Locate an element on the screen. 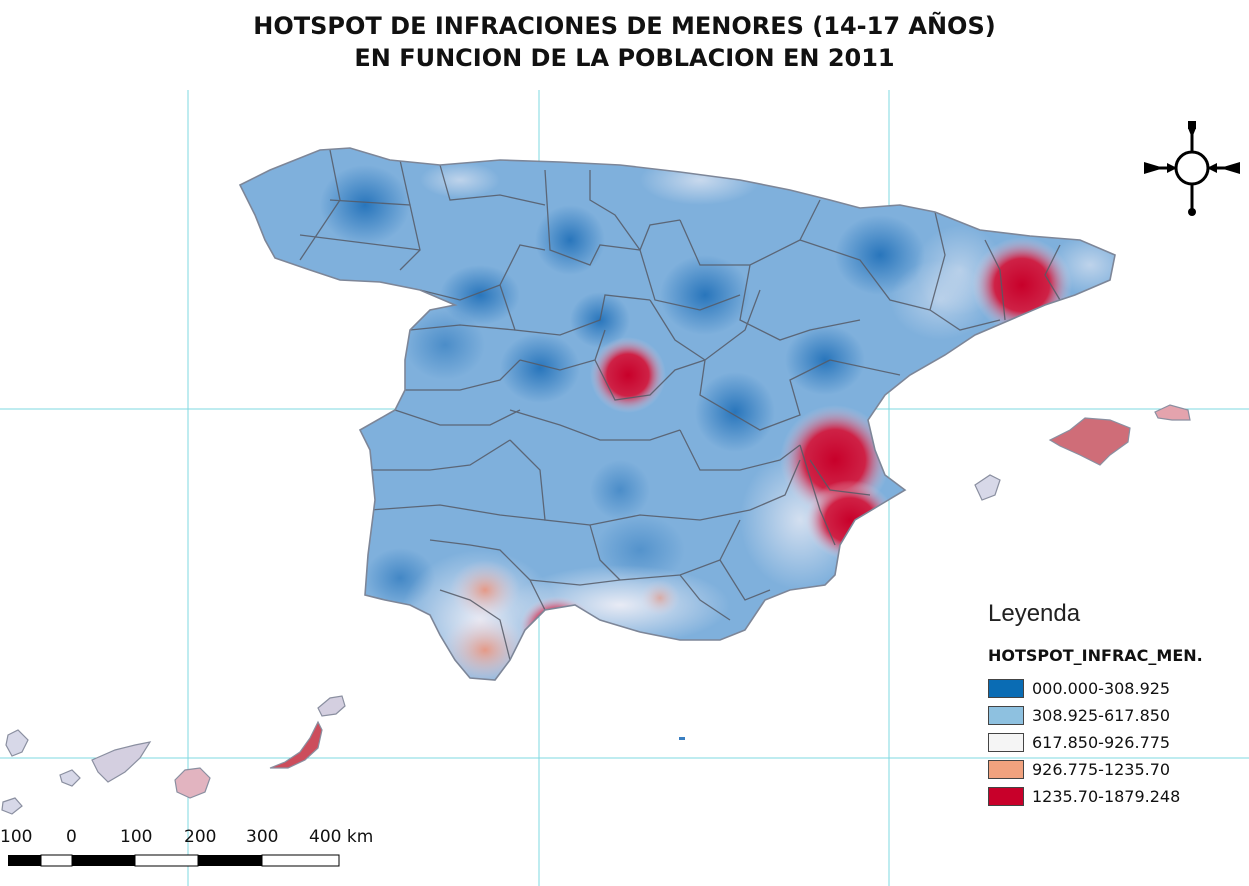 This screenshot has height=886, width=1249. scale-label-5: 400 km is located at coordinates (341, 837).